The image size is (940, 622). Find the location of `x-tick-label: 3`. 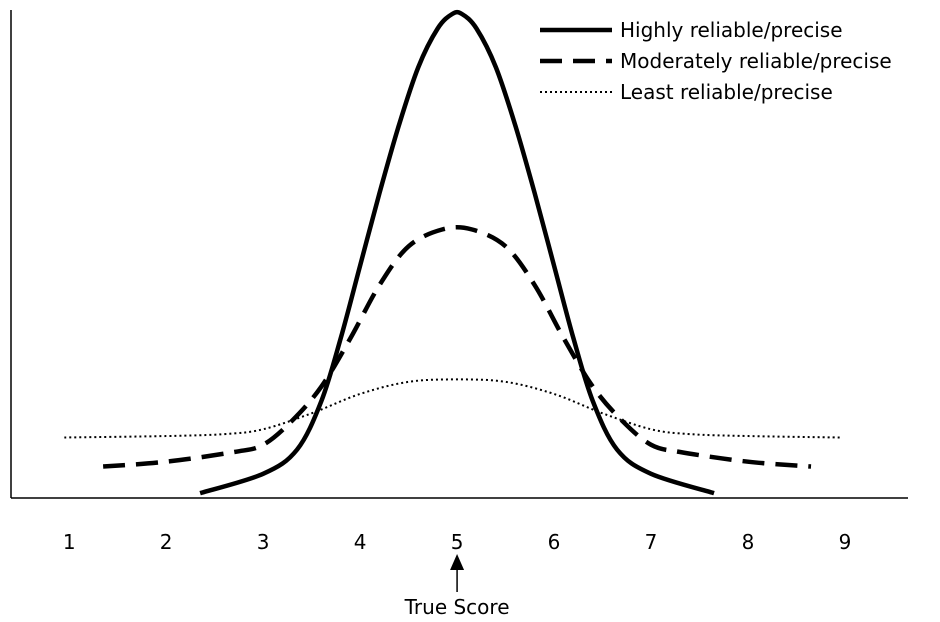

x-tick-label: 3 is located at coordinates (263, 542).